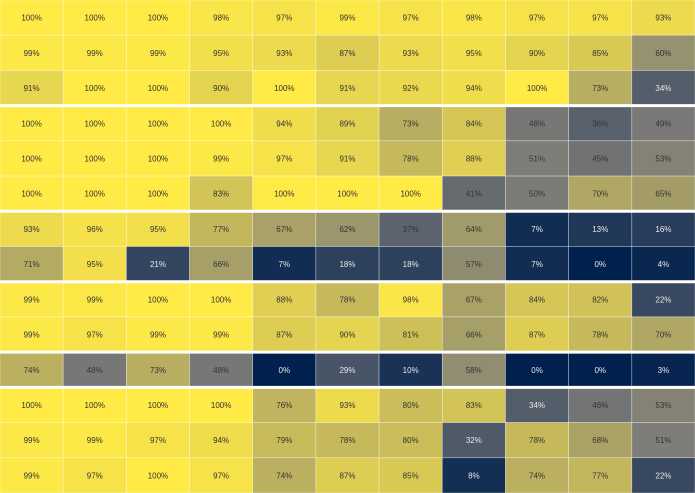  I want to click on heatmap-cell-label: 34%, so click(537, 405).